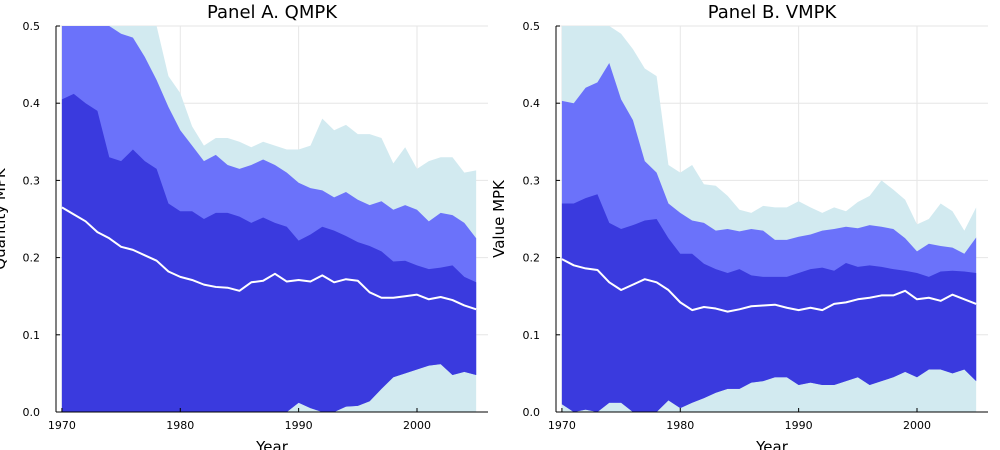  I want to click on panel-a-series-median, so click(269, 258).